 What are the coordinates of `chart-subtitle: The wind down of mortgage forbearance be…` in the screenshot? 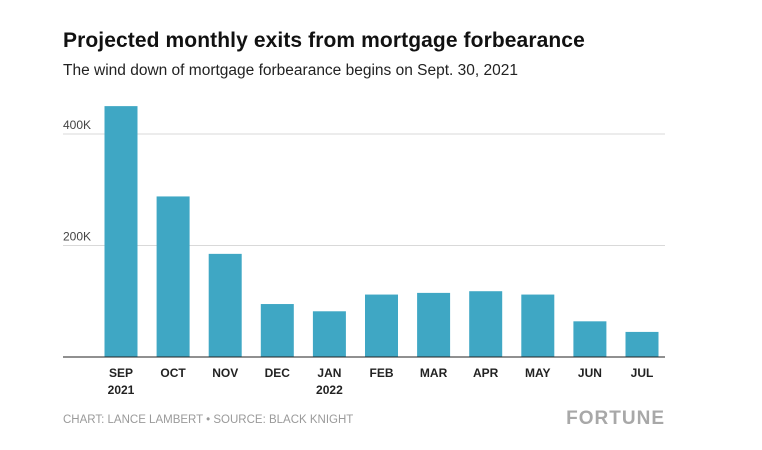 It's located at (290, 70).